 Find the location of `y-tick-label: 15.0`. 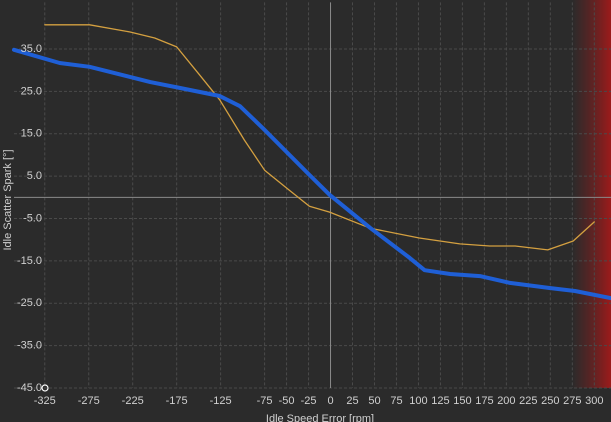

y-tick-label: 15.0 is located at coordinates (31, 134).